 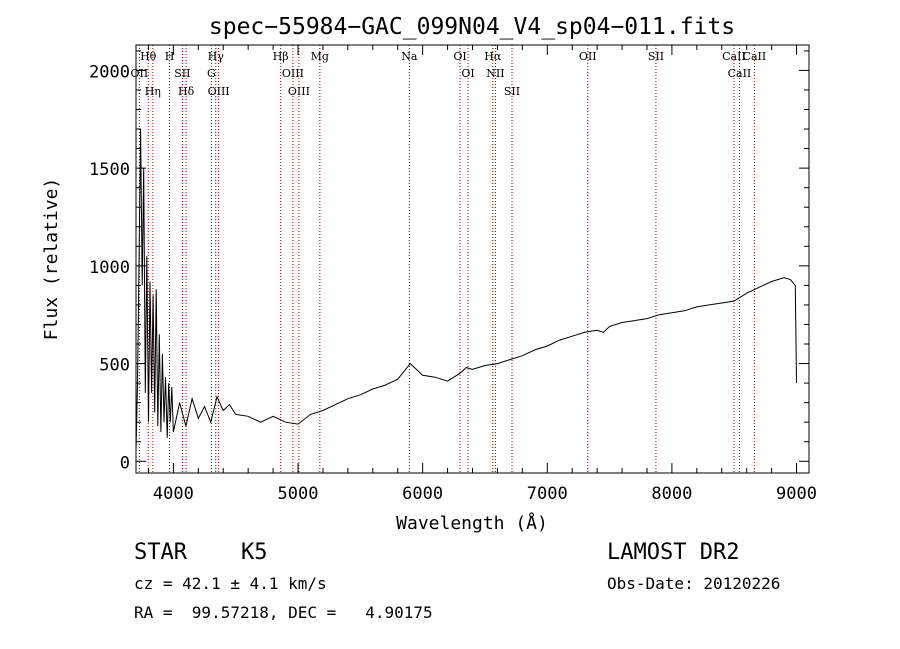 What do you see at coordinates (671, 494) in the screenshot?
I see `x-tick-label-4: 8000` at bounding box center [671, 494].